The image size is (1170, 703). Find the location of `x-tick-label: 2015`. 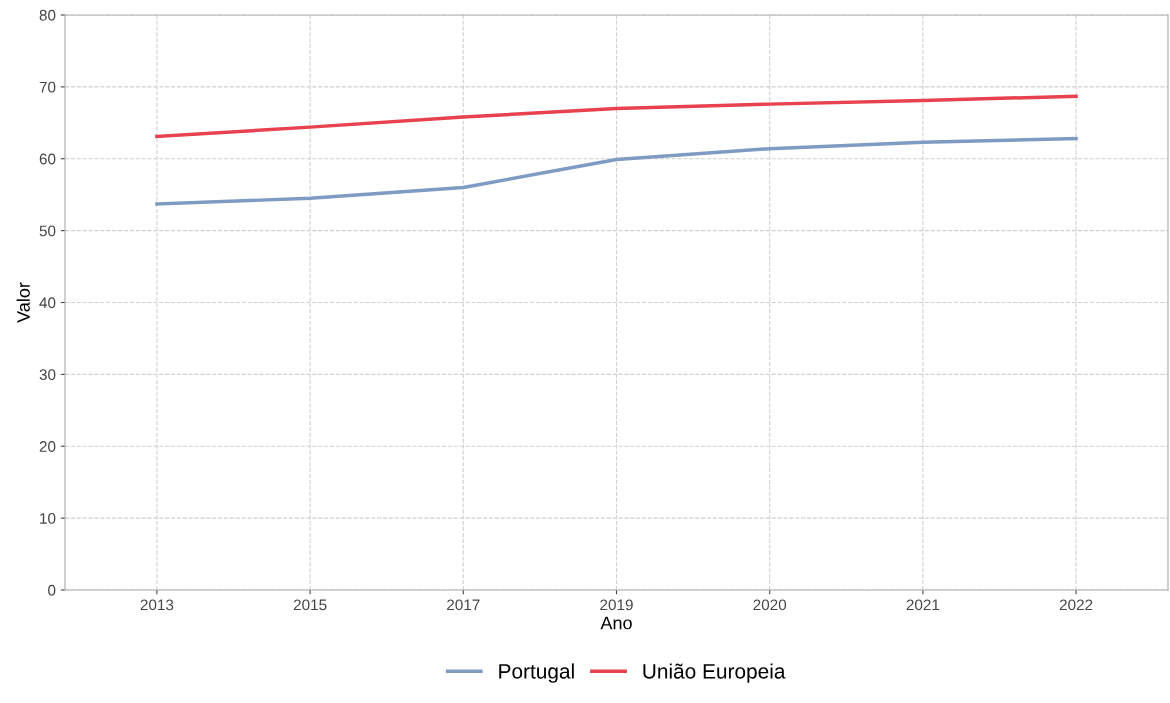

x-tick-label: 2015 is located at coordinates (310, 605).